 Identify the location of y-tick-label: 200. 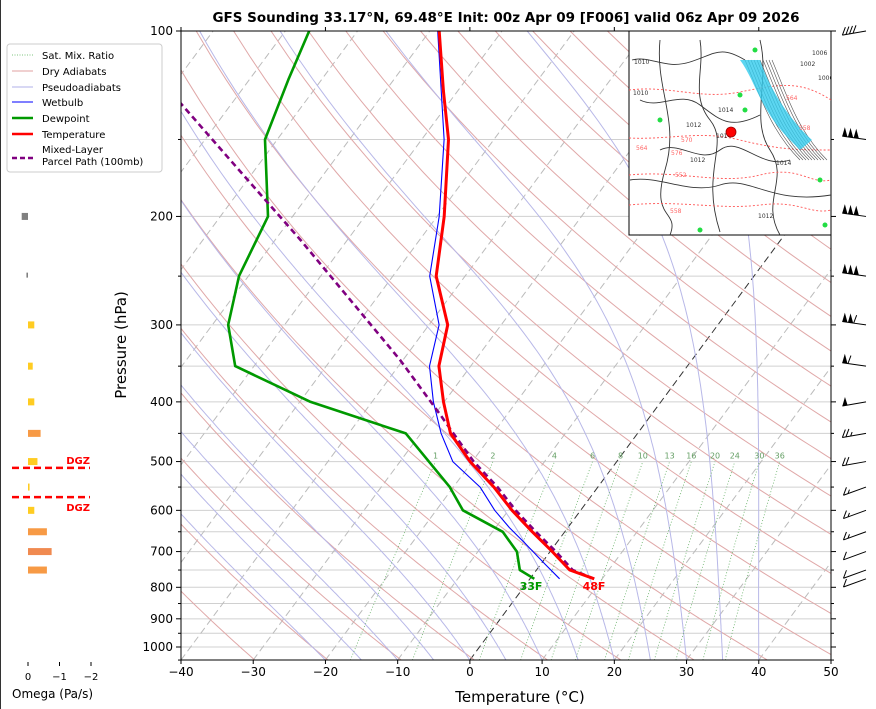
(161, 216).